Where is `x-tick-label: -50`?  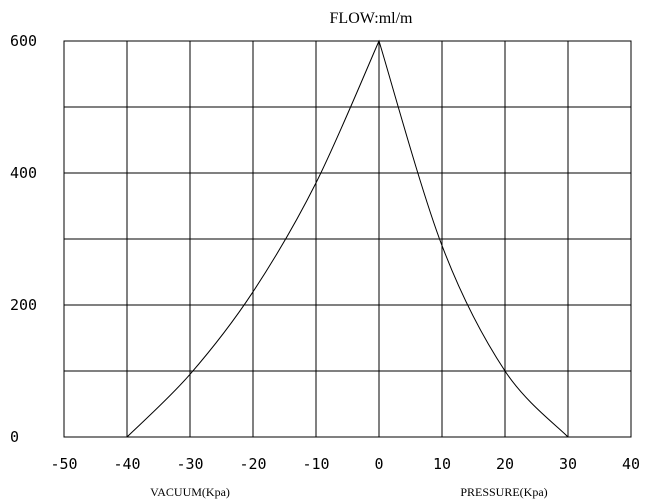
x-tick-label: -50 is located at coordinates (63, 464).